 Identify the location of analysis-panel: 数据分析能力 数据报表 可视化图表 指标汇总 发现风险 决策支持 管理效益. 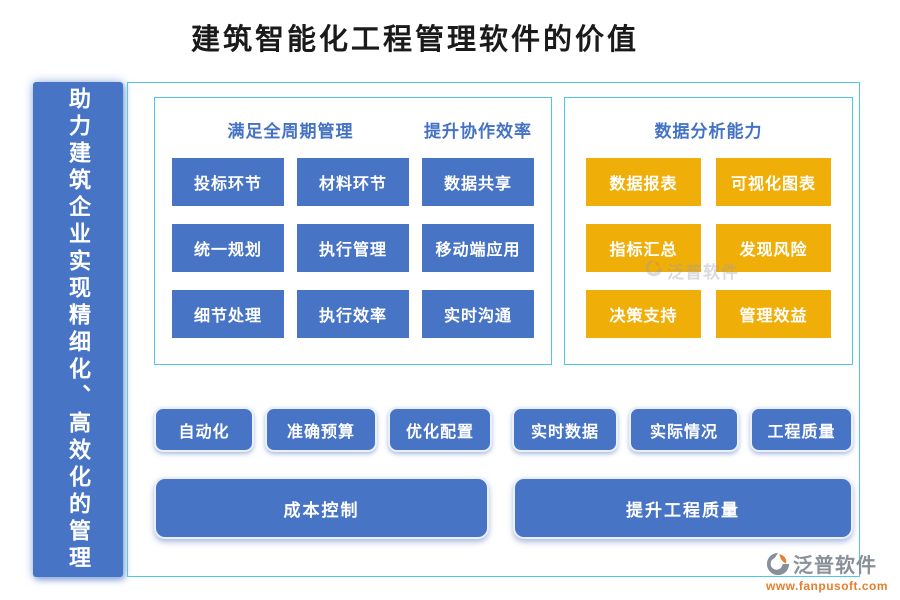
(708, 231).